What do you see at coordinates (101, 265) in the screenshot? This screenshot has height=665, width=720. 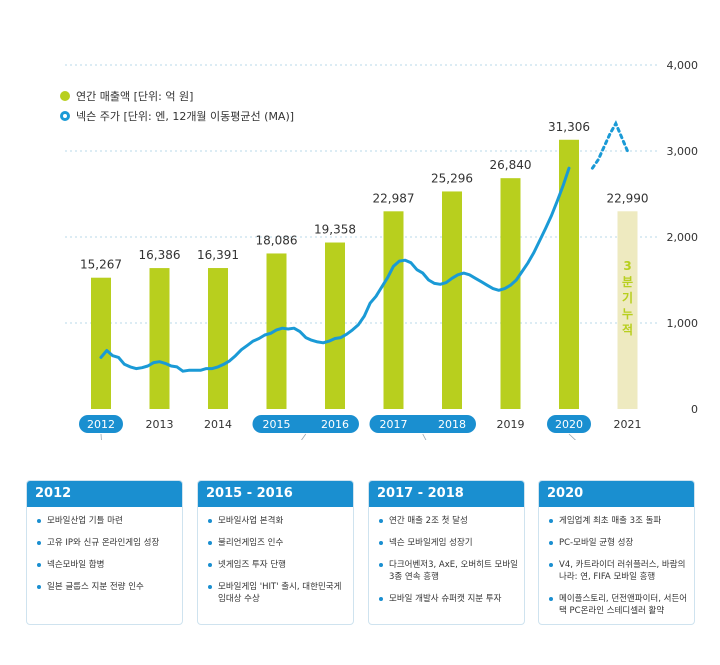 I see `bar-value-label: 15,267` at bounding box center [101, 265].